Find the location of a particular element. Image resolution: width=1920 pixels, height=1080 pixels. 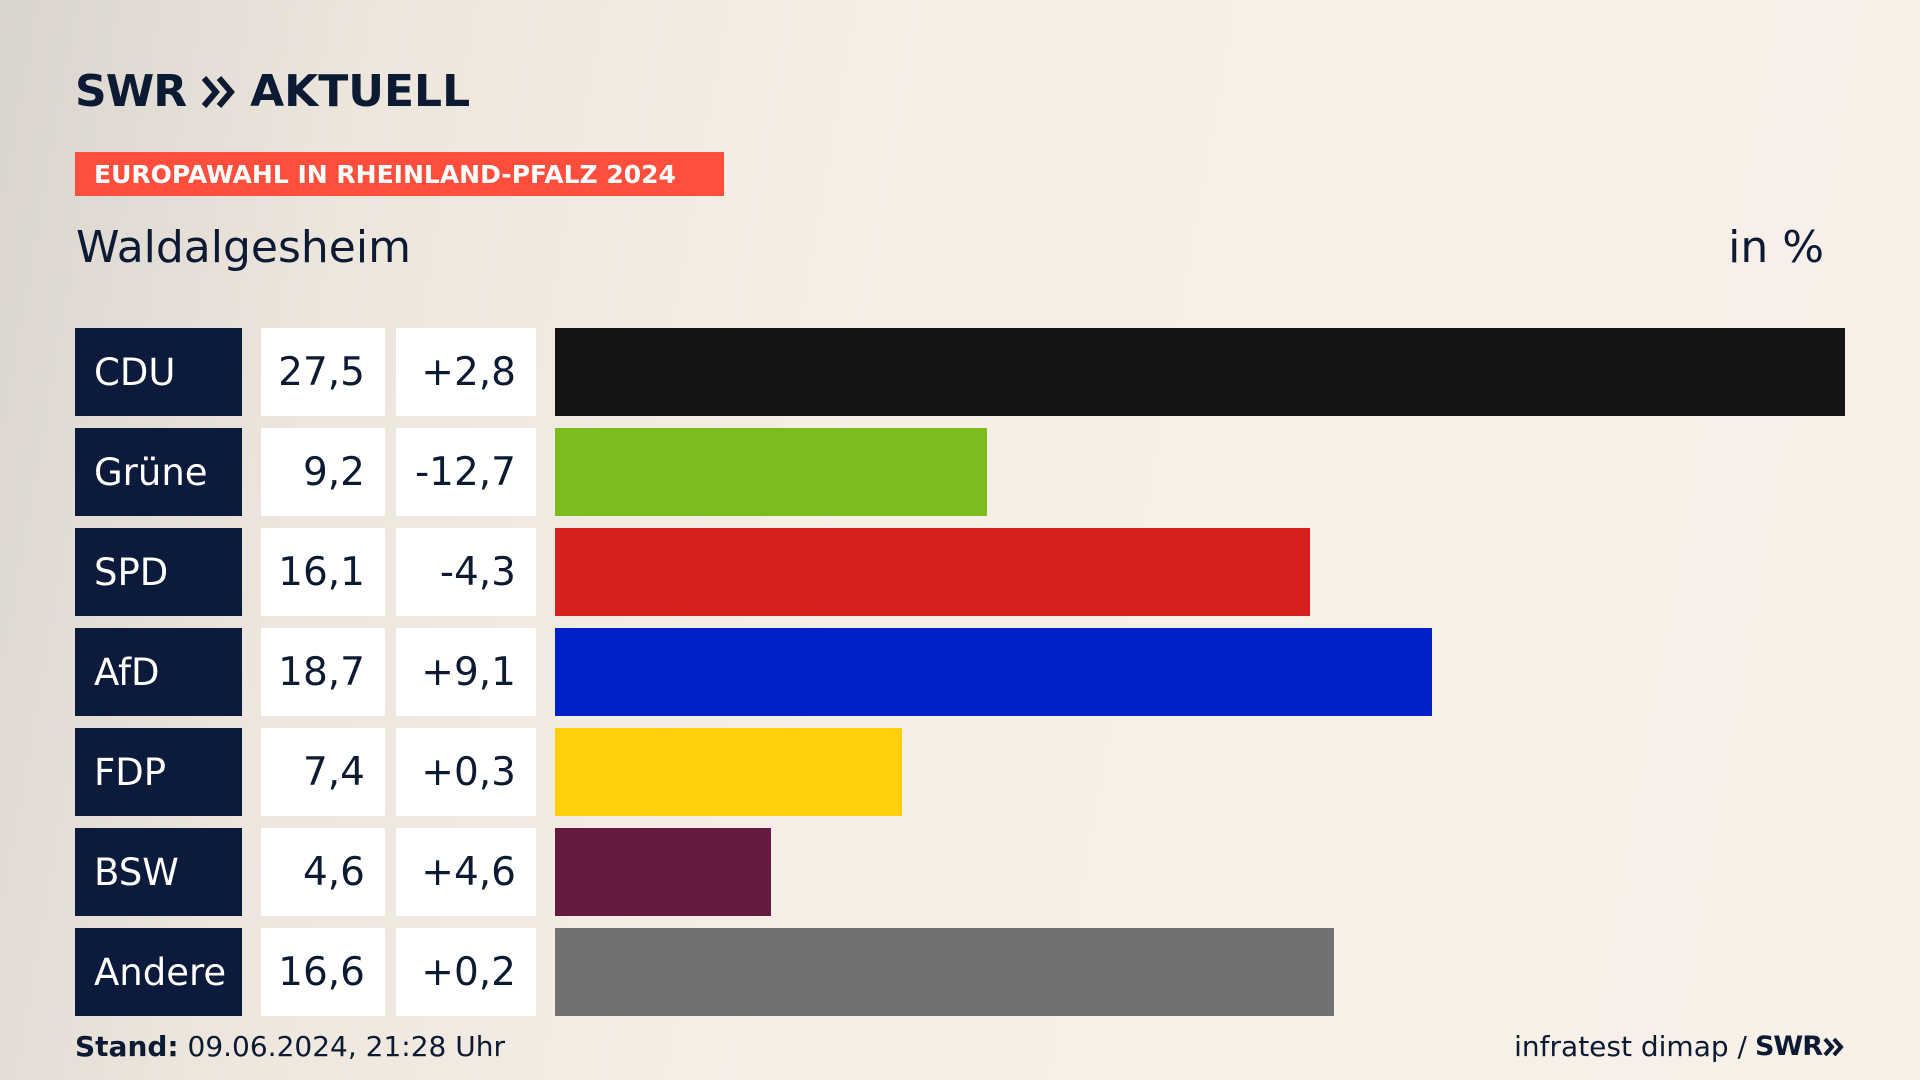

source-credit: infratest dimap / SWR is located at coordinates (1679, 1046).